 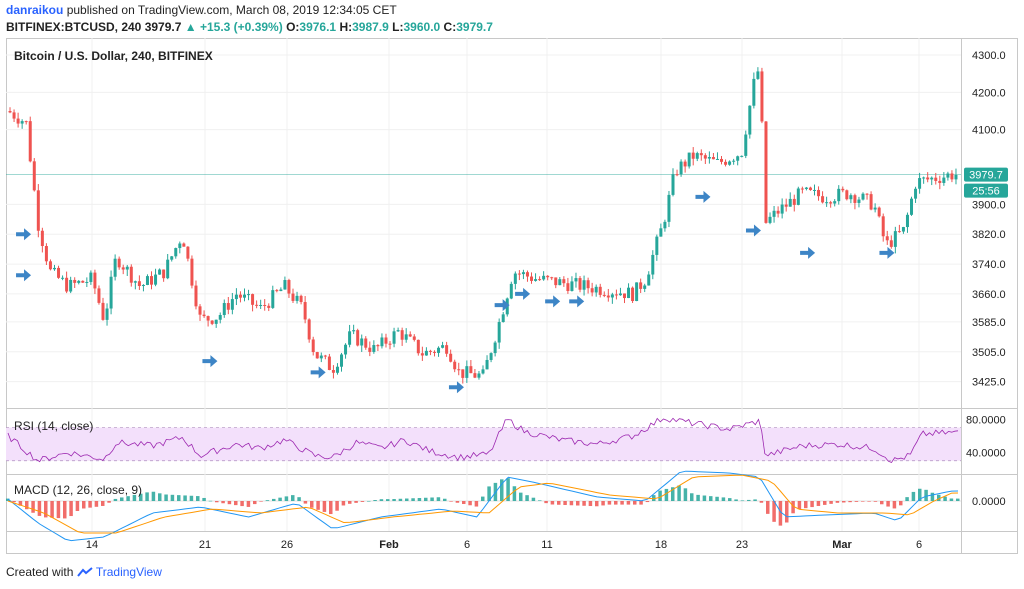 I want to click on price-tick-label: 3425.0, so click(x=989, y=383).